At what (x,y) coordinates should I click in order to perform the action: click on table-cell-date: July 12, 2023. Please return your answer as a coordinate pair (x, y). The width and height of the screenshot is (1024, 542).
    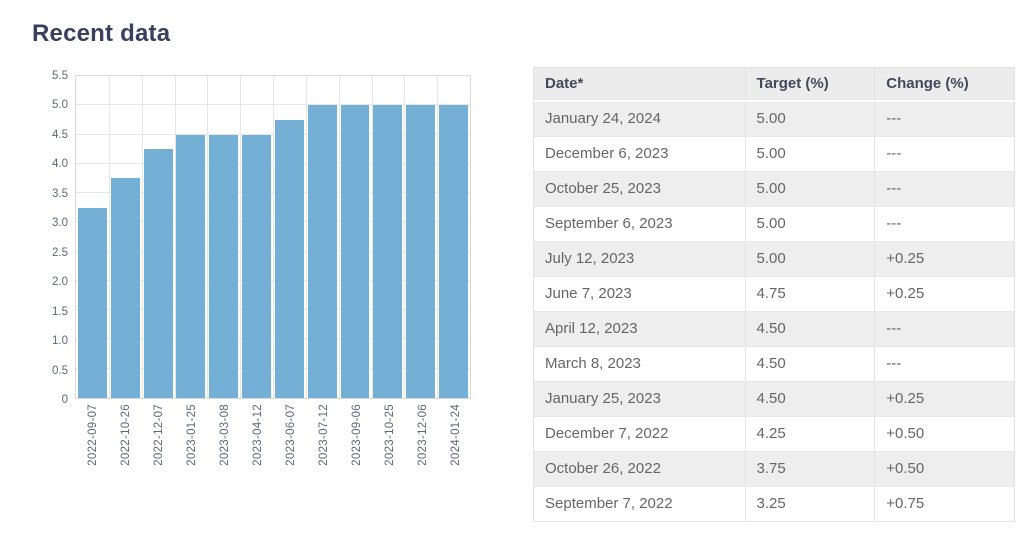
    Looking at the image, I should click on (639, 259).